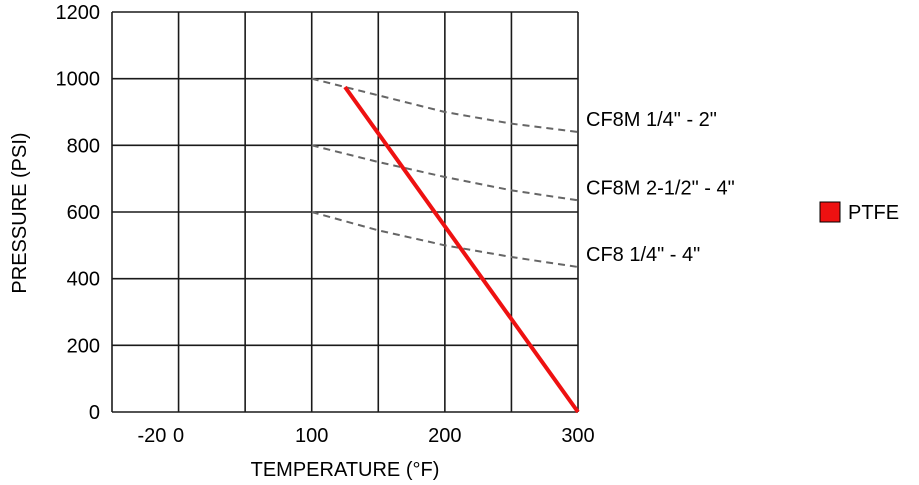  What do you see at coordinates (151, 436) in the screenshot?
I see `x-tick-label: -20` at bounding box center [151, 436].